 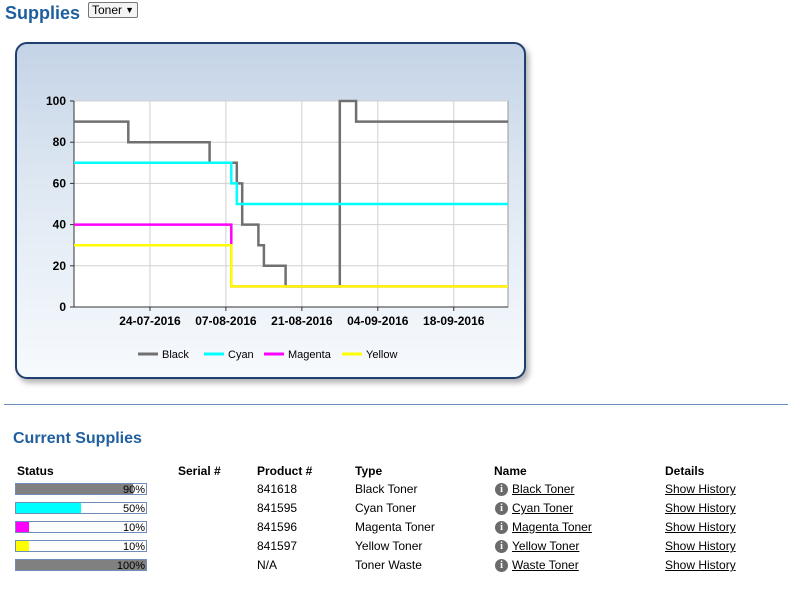 What do you see at coordinates (454, 321) in the screenshot?
I see `x-tick-label: 18-09-2016` at bounding box center [454, 321].